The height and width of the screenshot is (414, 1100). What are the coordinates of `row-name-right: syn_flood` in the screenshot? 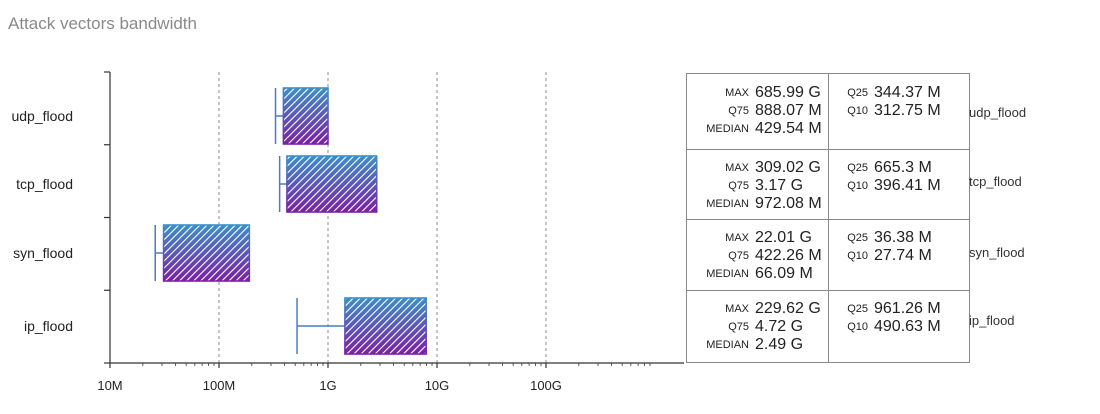 It's located at (997, 252).